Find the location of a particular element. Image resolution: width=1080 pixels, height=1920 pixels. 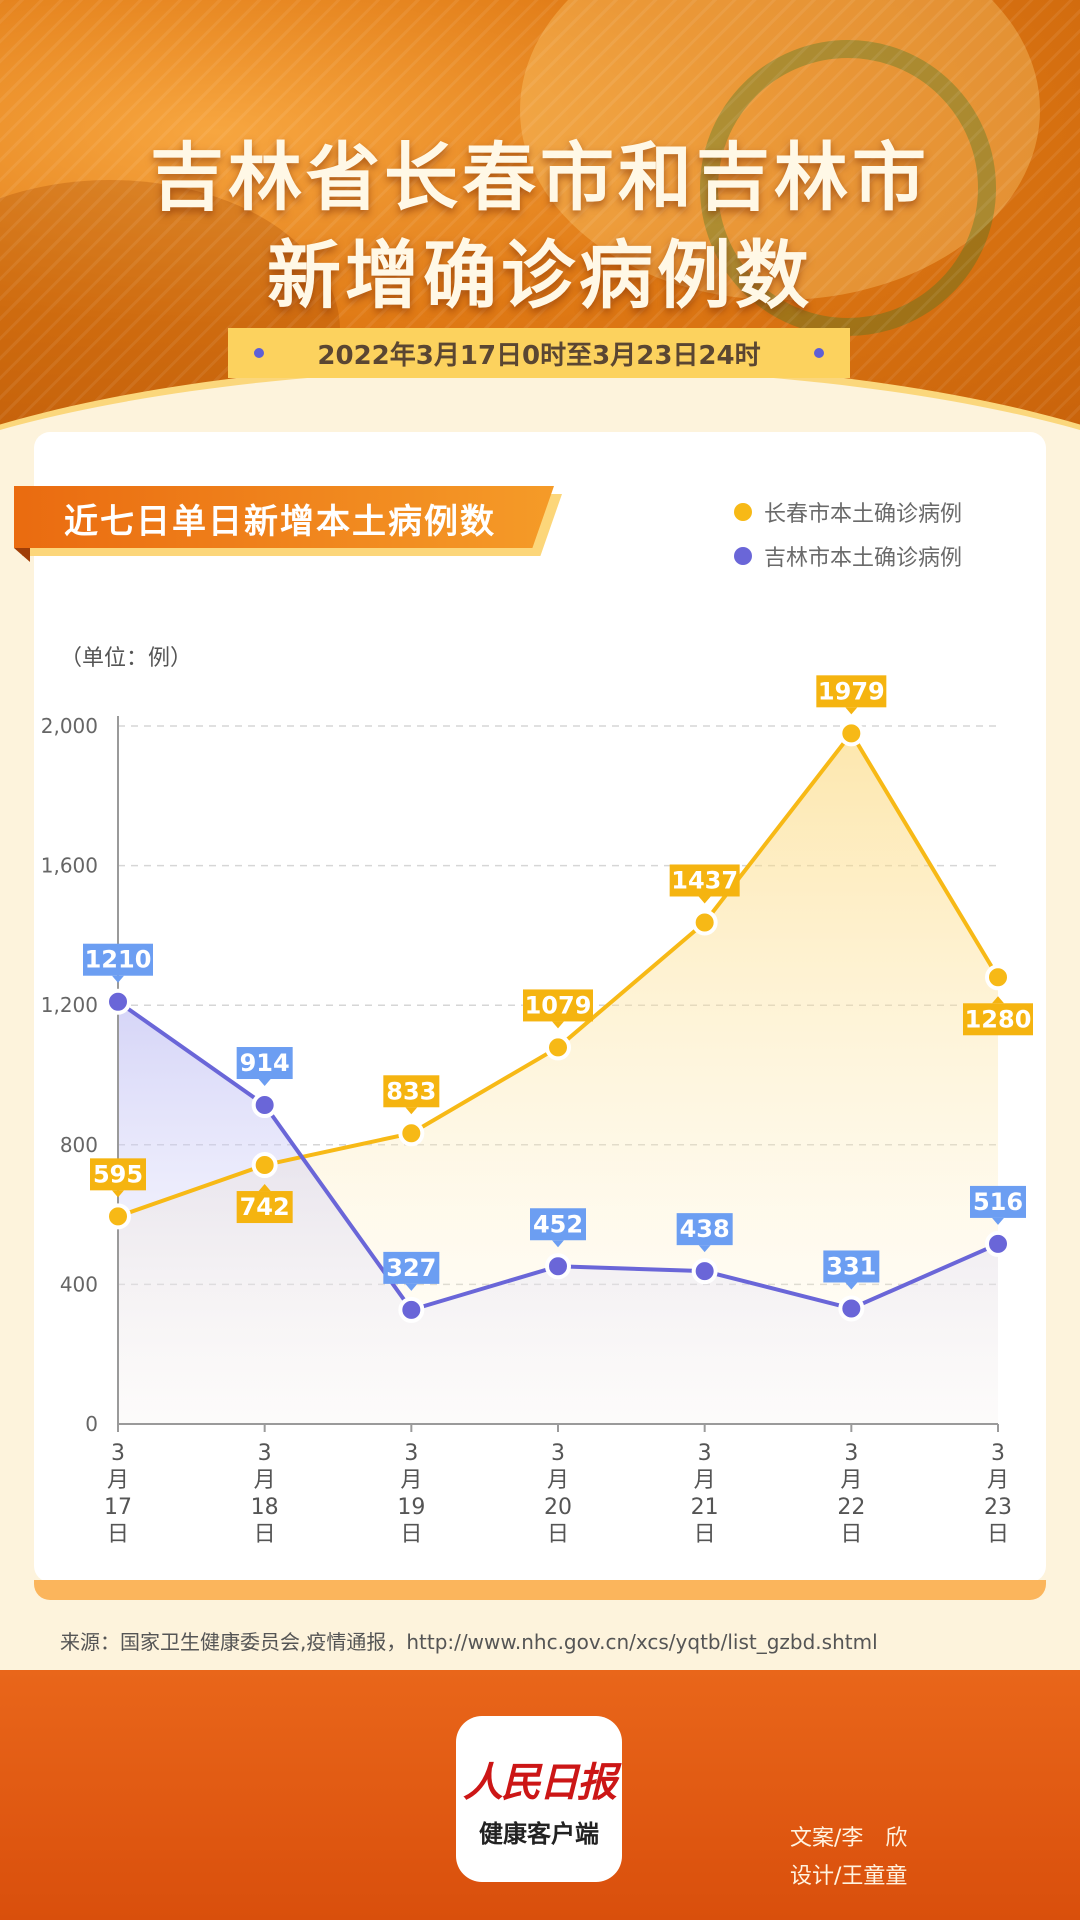

legend-item-changchun: 长春市本土确诊病例 is located at coordinates (848, 512).